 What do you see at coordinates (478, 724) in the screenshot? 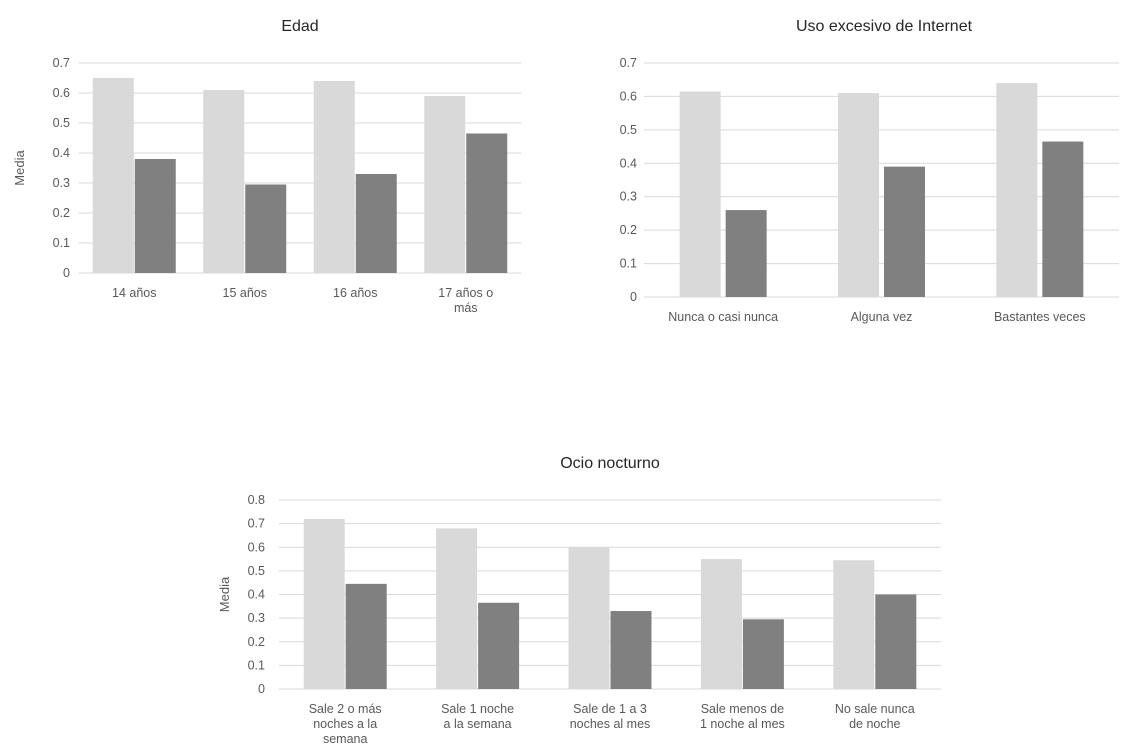
I see `category-label: a la semana` at bounding box center [478, 724].